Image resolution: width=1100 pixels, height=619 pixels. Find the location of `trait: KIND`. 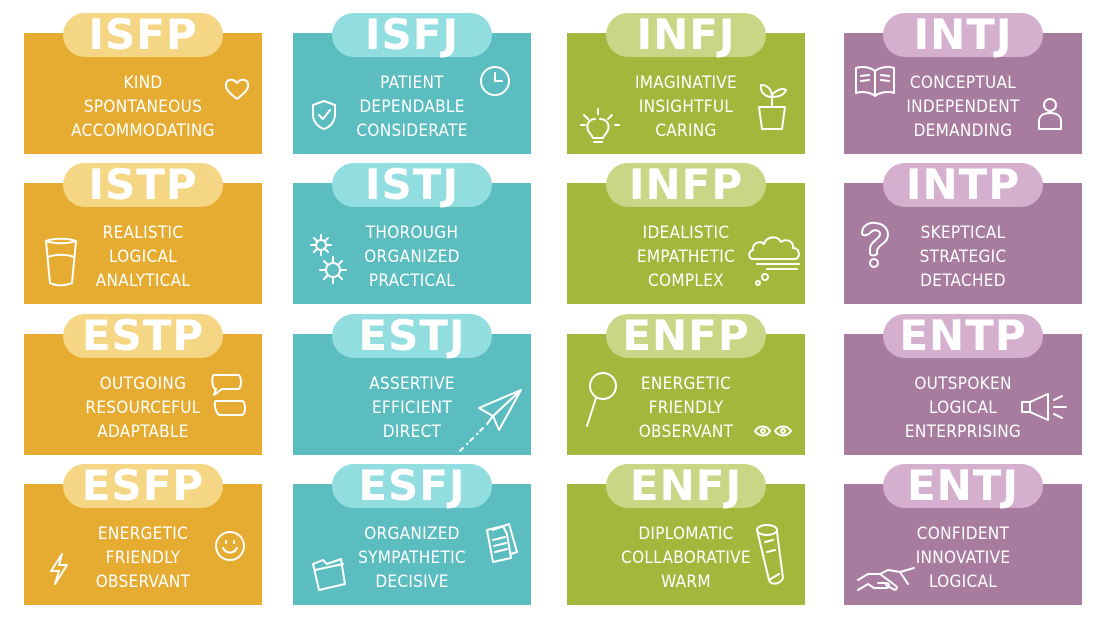

trait: KIND is located at coordinates (143, 83).